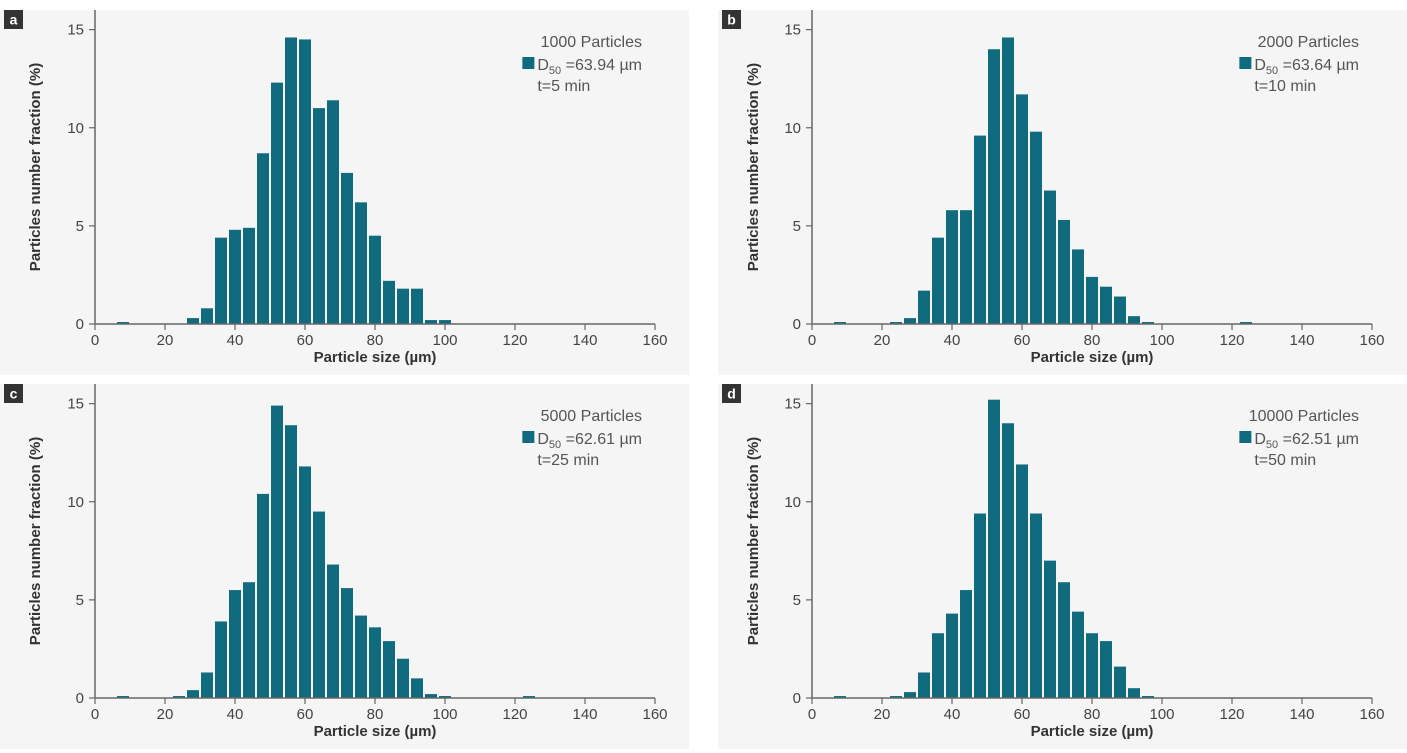 Image resolution: width=1407 pixels, height=753 pixels. What do you see at coordinates (1306, 67) in the screenshot?
I see `legend-d50: D50 =63.64 µm` at bounding box center [1306, 67].